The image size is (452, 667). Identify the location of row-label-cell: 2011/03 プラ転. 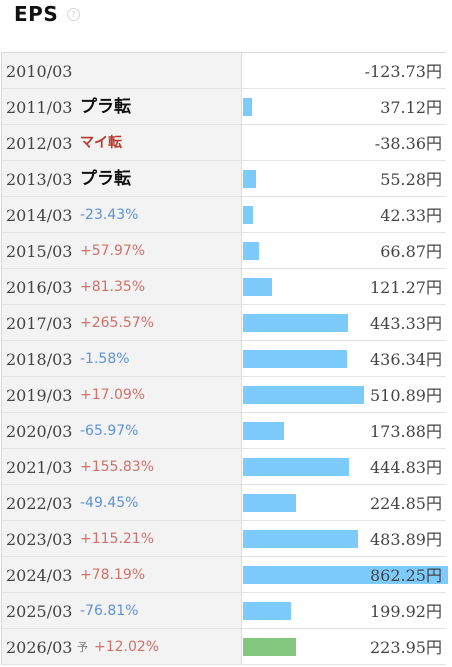
(122, 106).